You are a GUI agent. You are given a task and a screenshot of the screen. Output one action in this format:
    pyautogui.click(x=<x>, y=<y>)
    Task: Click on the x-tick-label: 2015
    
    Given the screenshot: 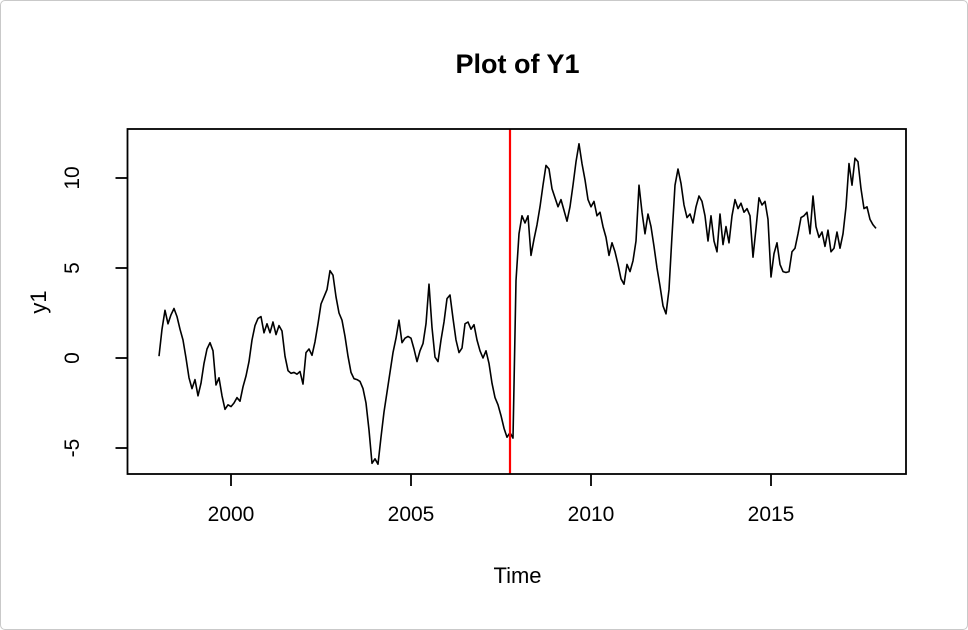 What is the action you would take?
    pyautogui.click(x=771, y=514)
    